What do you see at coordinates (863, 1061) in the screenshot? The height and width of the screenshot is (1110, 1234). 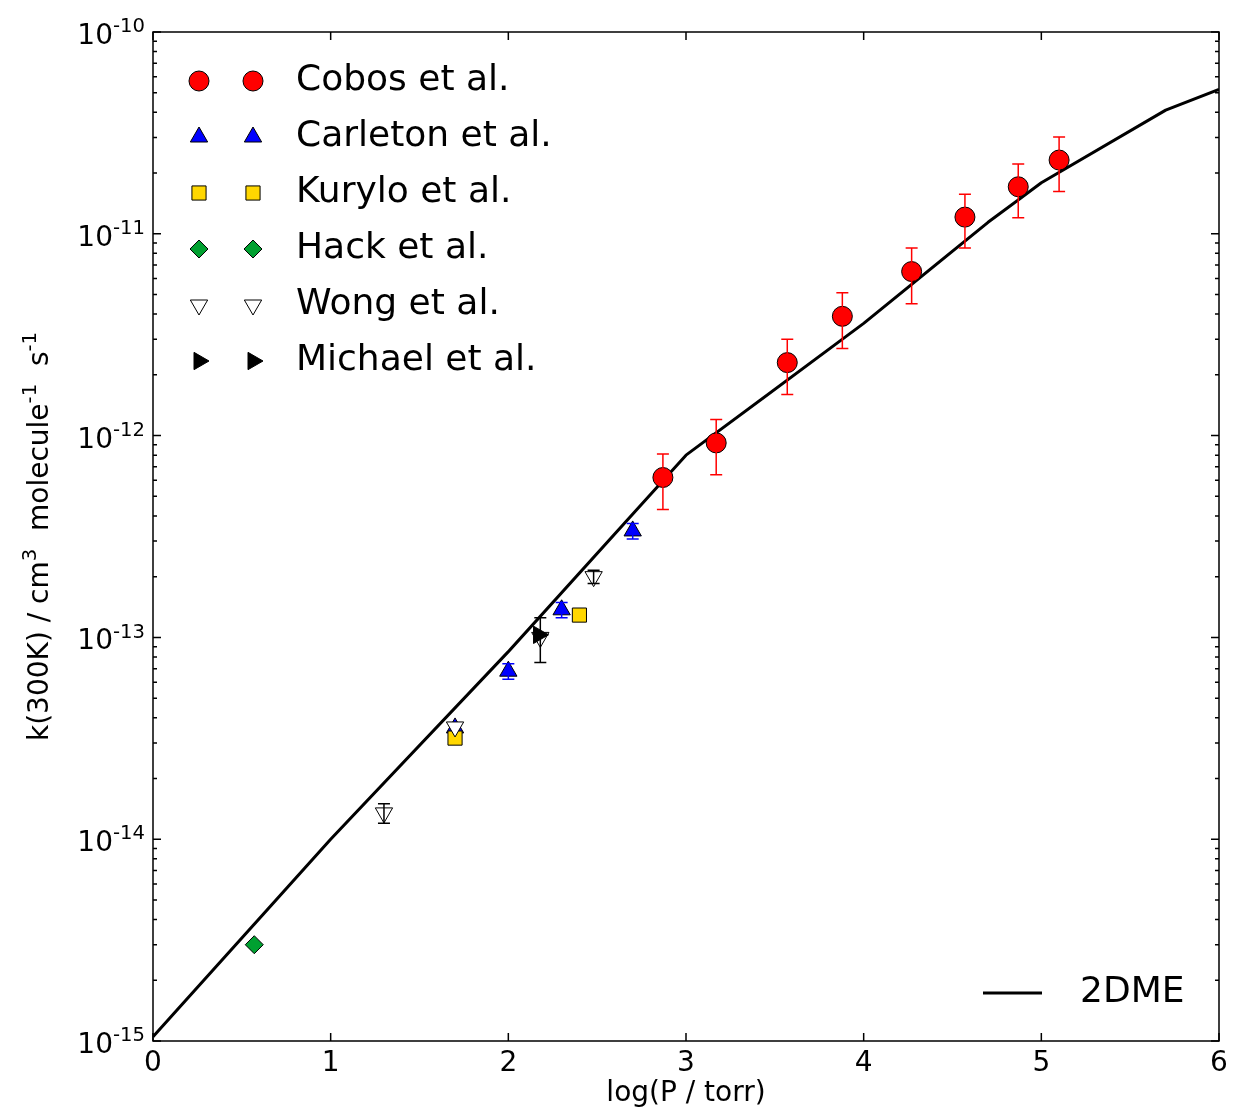 I see `x-tick-label: 4` at bounding box center [863, 1061].